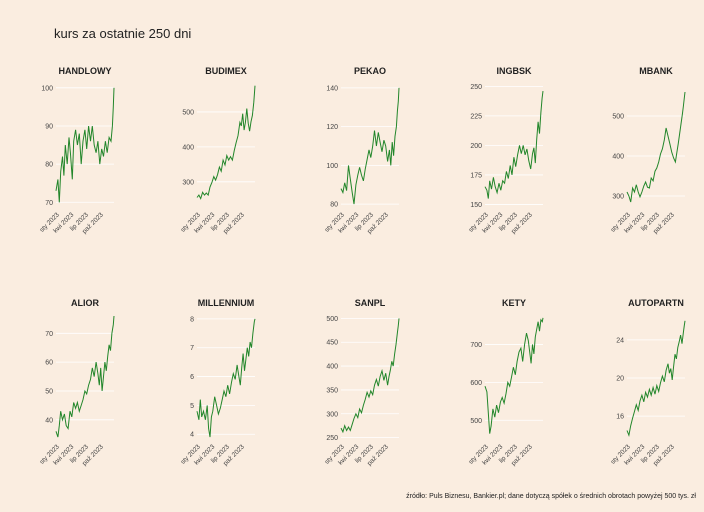  What do you see at coordinates (226, 303) in the screenshot?
I see `panel-title-millennium: MILLENNIUM` at bounding box center [226, 303].